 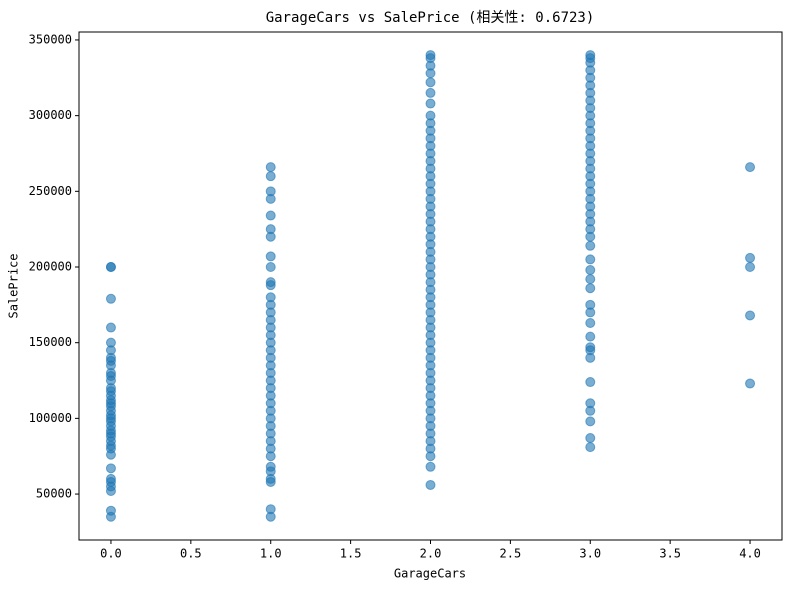 I want to click on y-tick-label: 250000, so click(x=50, y=191).